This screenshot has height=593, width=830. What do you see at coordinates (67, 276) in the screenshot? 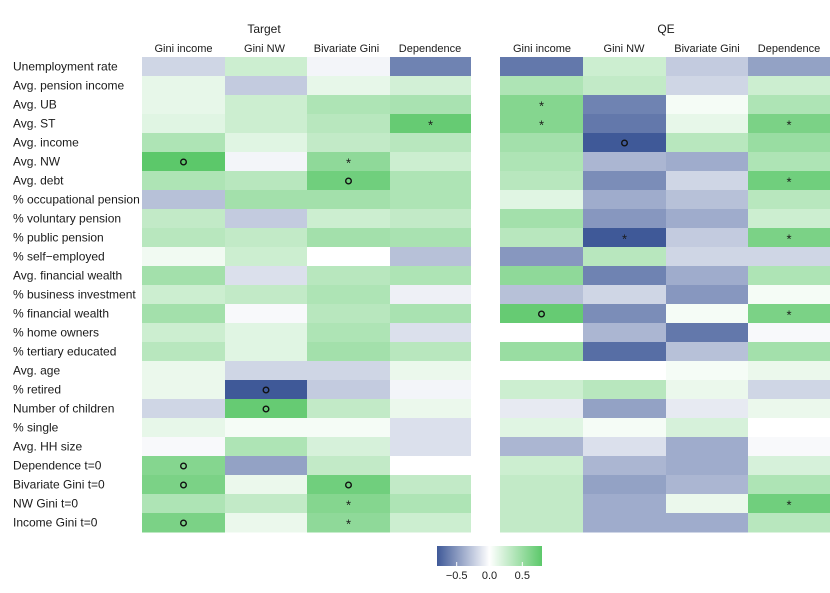
I see `row-label: Avg. financial wealth` at bounding box center [67, 276].